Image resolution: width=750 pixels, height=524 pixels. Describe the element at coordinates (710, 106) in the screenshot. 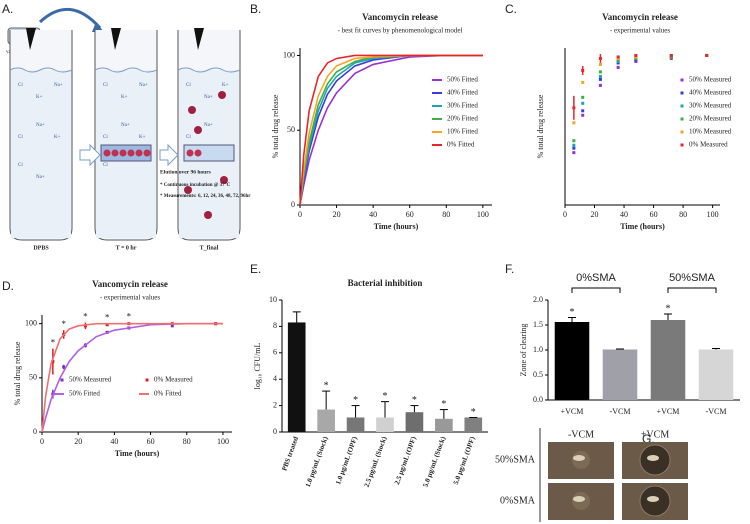

I see `legend-label: 30% Measured` at that location.